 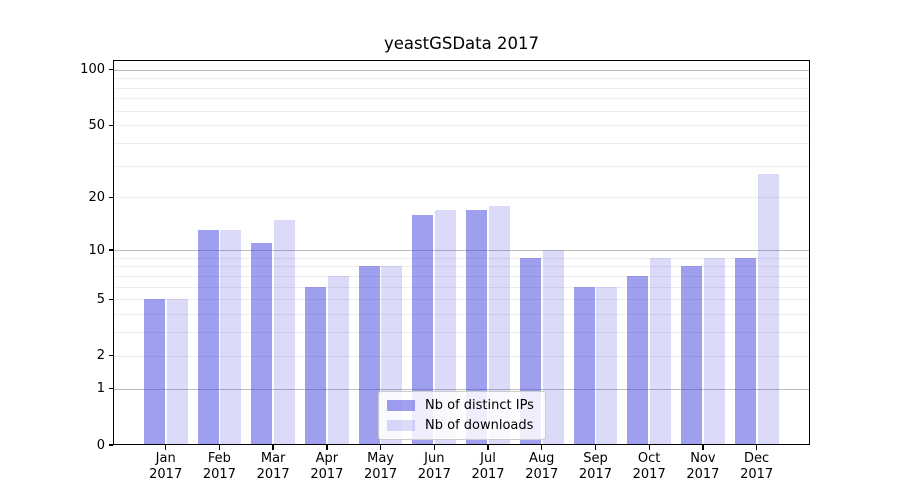 What do you see at coordinates (434, 466) in the screenshot?
I see `xtick-label-jun: Jun 2017` at bounding box center [434, 466].